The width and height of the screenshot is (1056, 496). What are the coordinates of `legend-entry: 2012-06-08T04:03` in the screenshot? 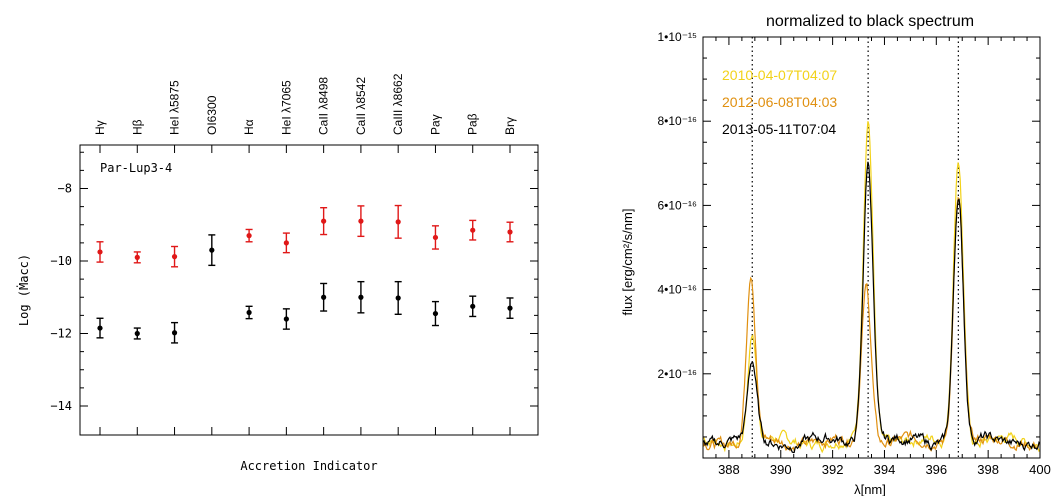 It's located at (779, 102).